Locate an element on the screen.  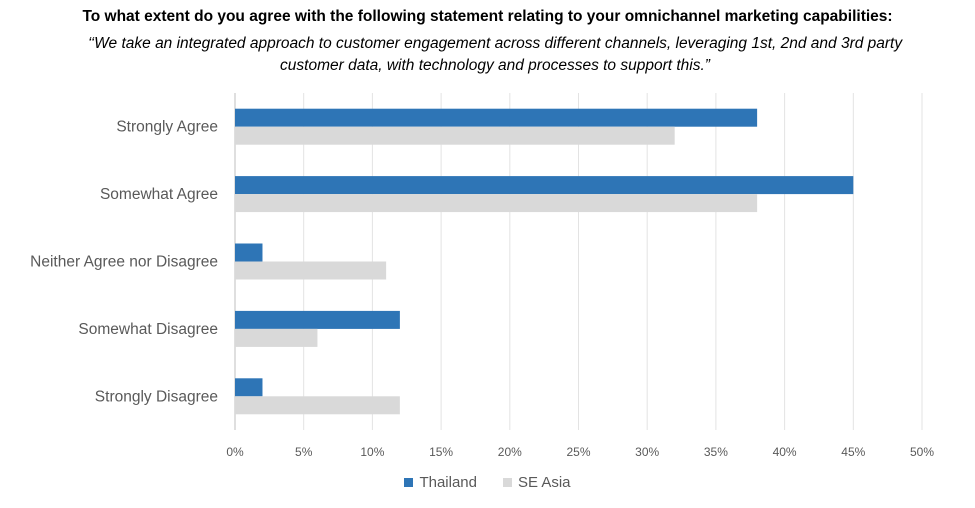
category-label: Neither Agree nor Disagree is located at coordinates (124, 262).